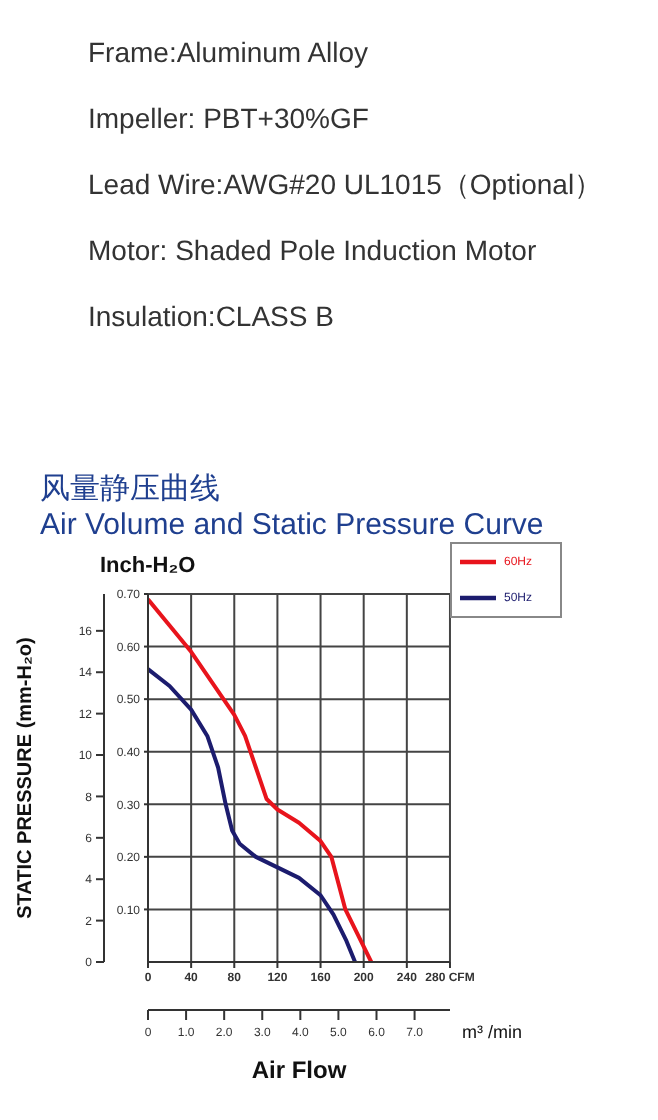 The width and height of the screenshot is (658, 1120). What do you see at coordinates (492, 1032) in the screenshot?
I see `x2-axis-title: m³ /min` at bounding box center [492, 1032].